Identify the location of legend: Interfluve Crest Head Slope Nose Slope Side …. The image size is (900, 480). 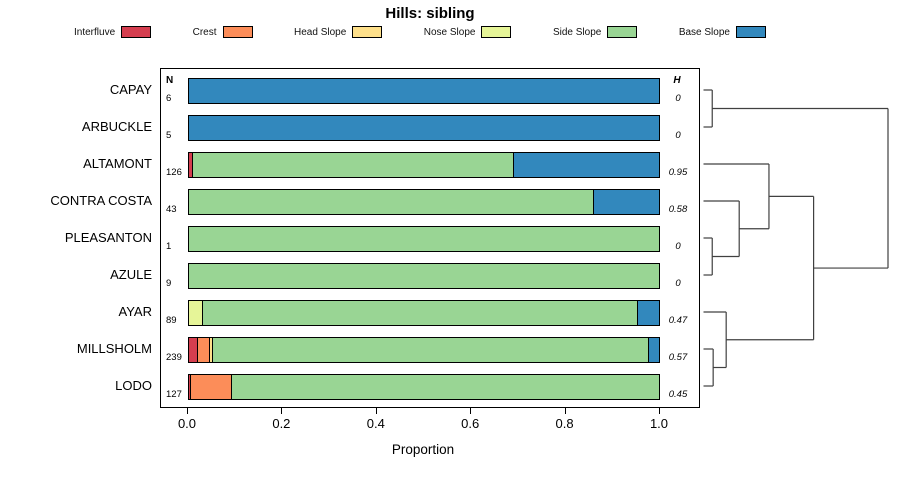
(420, 32).